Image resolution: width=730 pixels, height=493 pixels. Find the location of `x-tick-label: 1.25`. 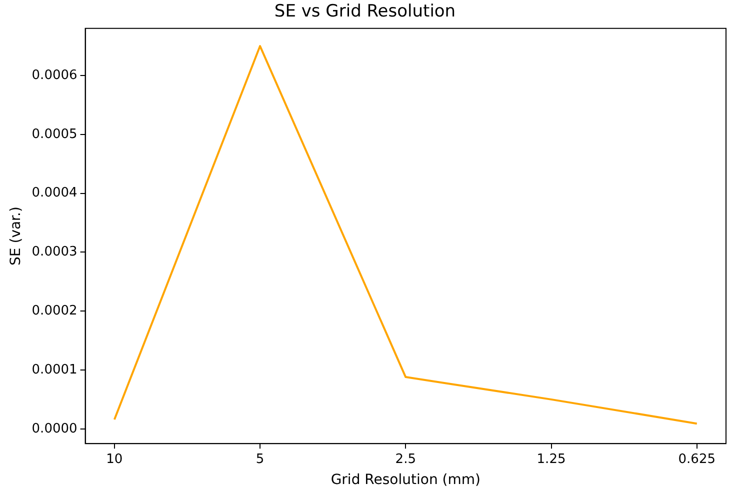

x-tick-label: 1.25 is located at coordinates (551, 459).